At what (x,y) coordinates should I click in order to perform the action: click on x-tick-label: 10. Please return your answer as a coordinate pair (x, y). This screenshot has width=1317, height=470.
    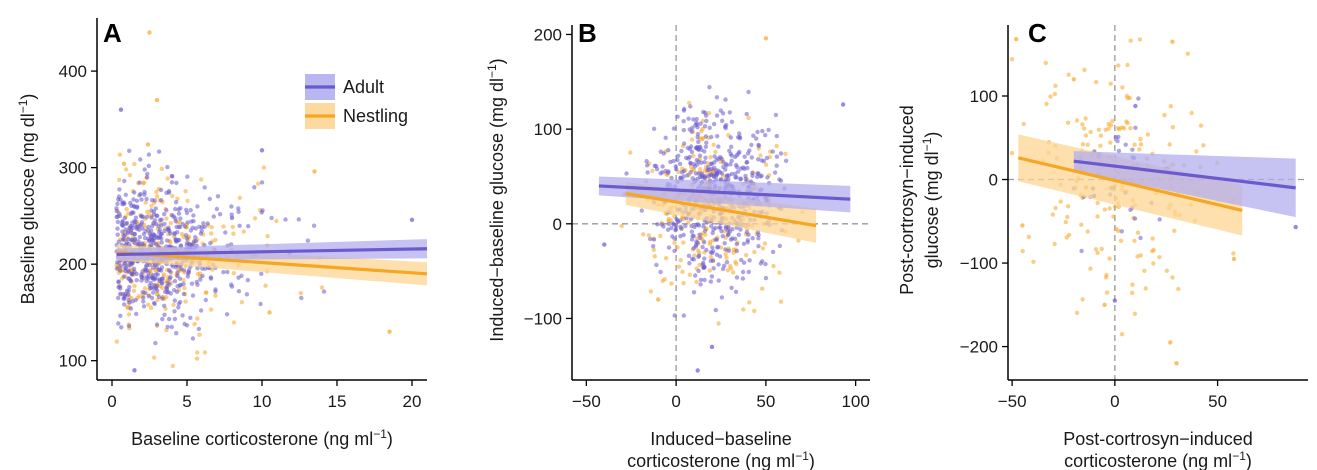
    Looking at the image, I should click on (262, 401).